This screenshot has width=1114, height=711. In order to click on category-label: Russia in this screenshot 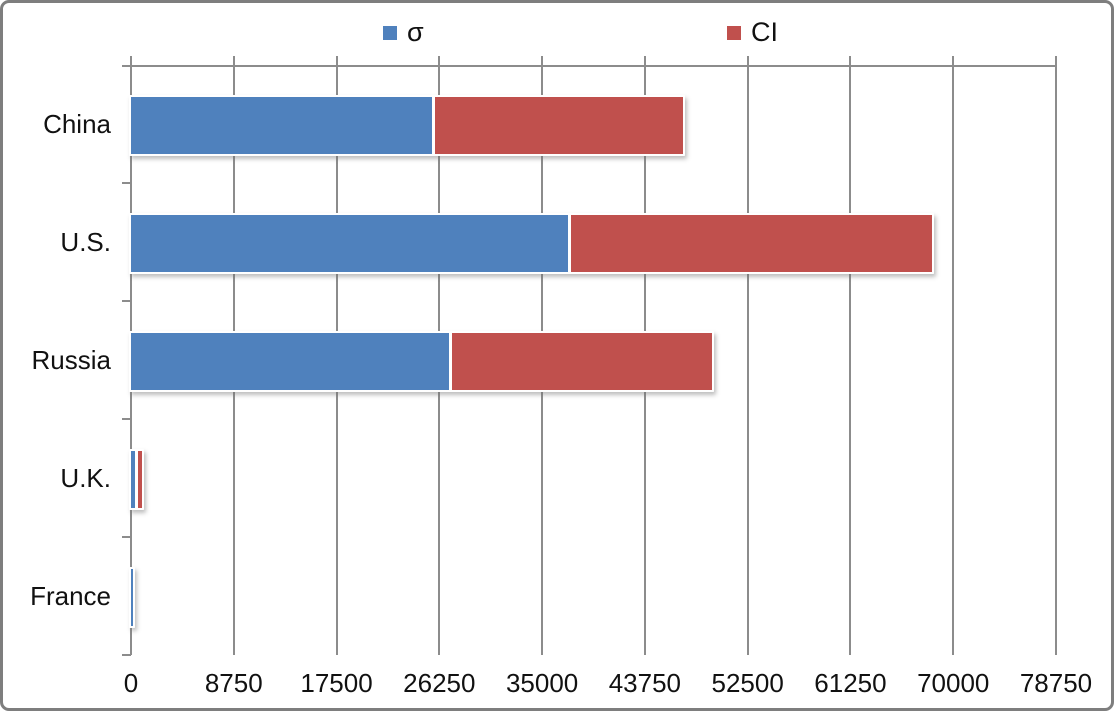, I will do `click(71, 359)`.